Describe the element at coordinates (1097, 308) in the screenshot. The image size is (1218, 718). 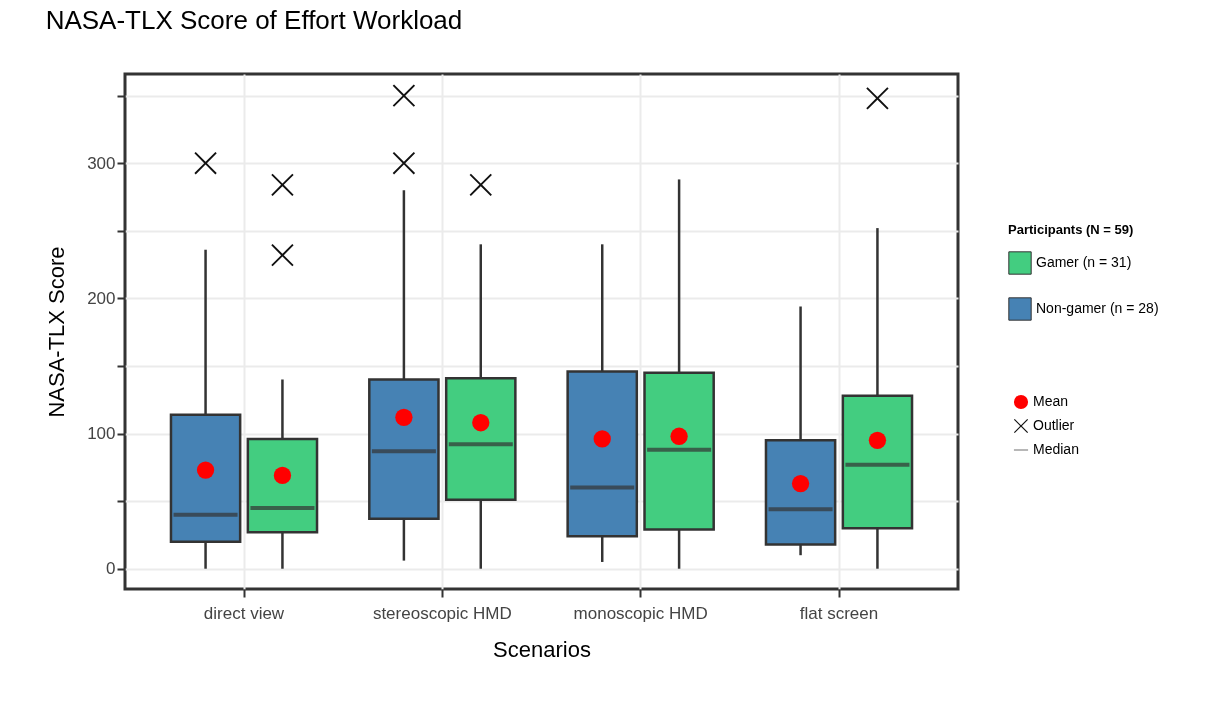
I see `legend-label: Non-gamer (n = 28)` at that location.